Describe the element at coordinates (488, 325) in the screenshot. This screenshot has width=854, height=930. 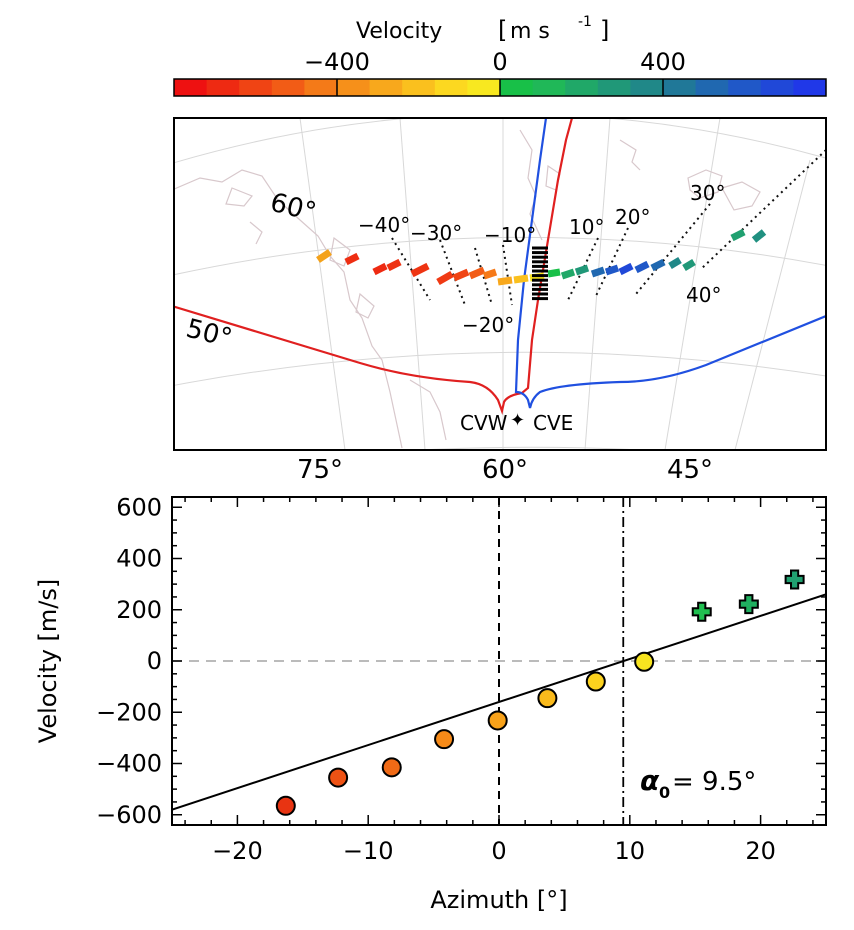
I see `beam-label-m20: −20°` at that location.